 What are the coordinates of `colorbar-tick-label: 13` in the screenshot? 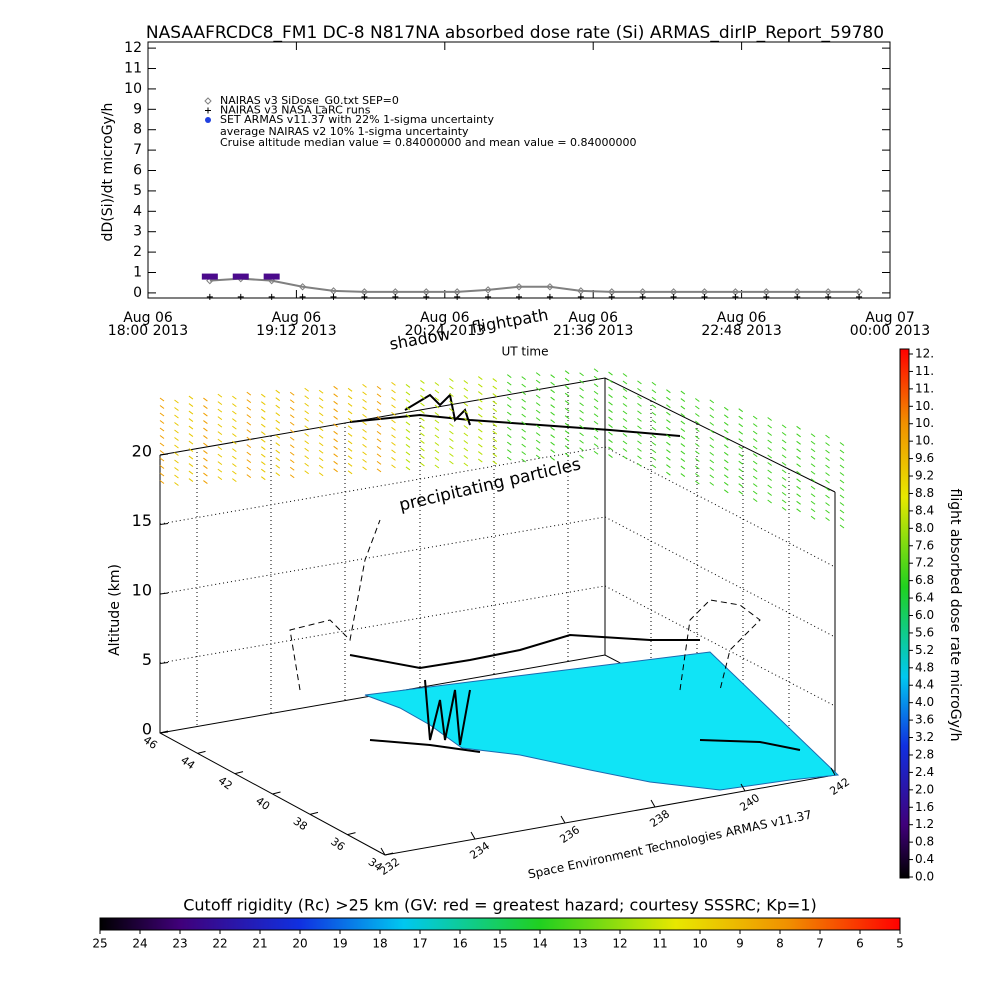 It's located at (579, 944).